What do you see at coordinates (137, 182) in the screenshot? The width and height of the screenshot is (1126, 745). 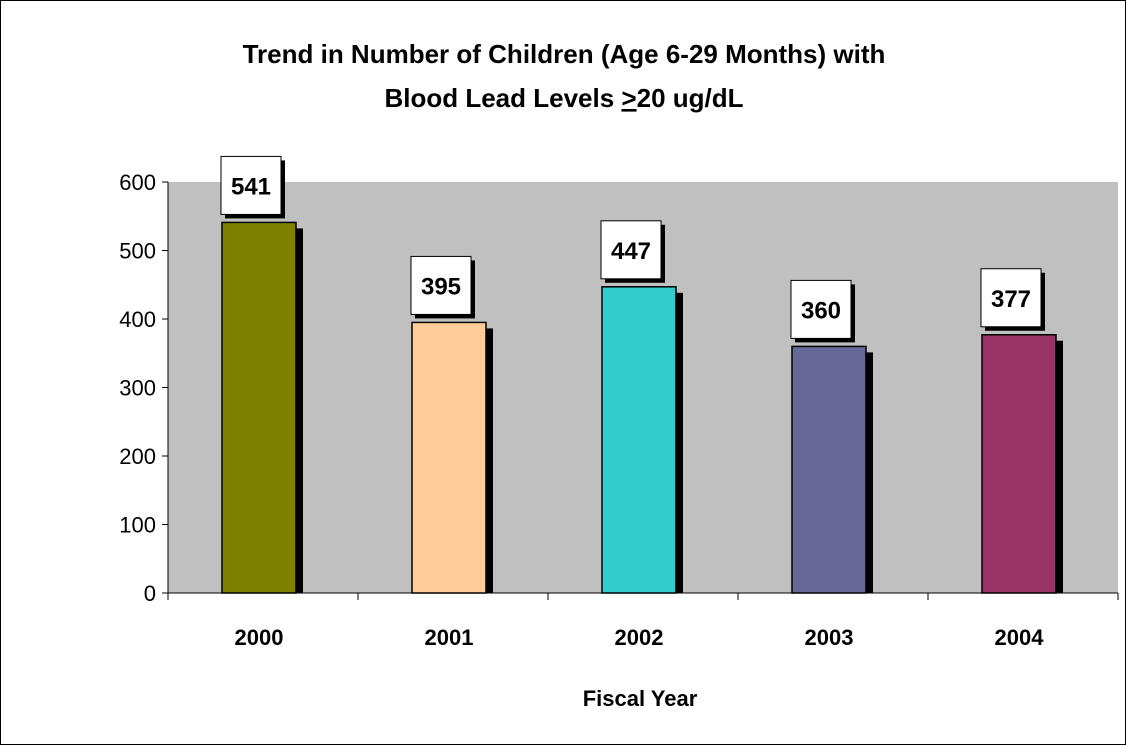 I see `y-tick-label: 600` at bounding box center [137, 182].